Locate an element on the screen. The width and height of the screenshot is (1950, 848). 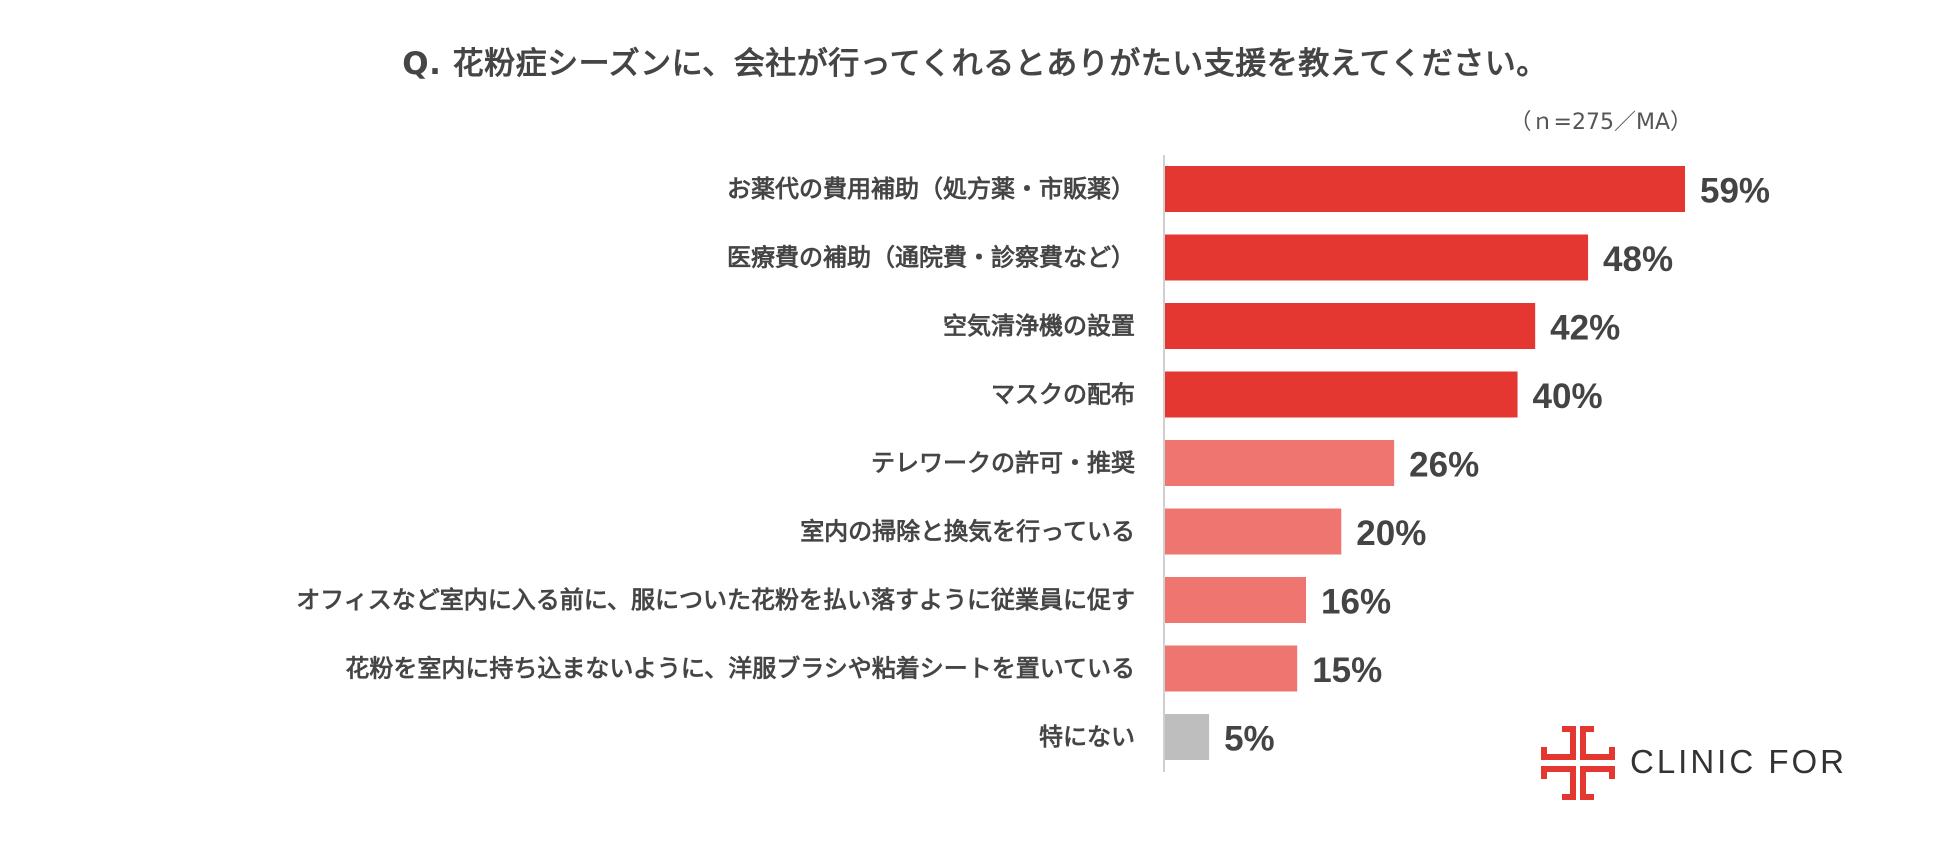
clinic-for-logo: CLINIC FOR is located at coordinates (1705, 765).